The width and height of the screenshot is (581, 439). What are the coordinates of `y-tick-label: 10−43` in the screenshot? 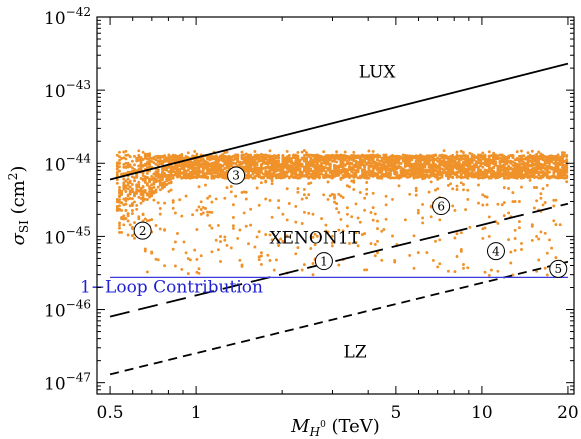 It's located at (67, 90).